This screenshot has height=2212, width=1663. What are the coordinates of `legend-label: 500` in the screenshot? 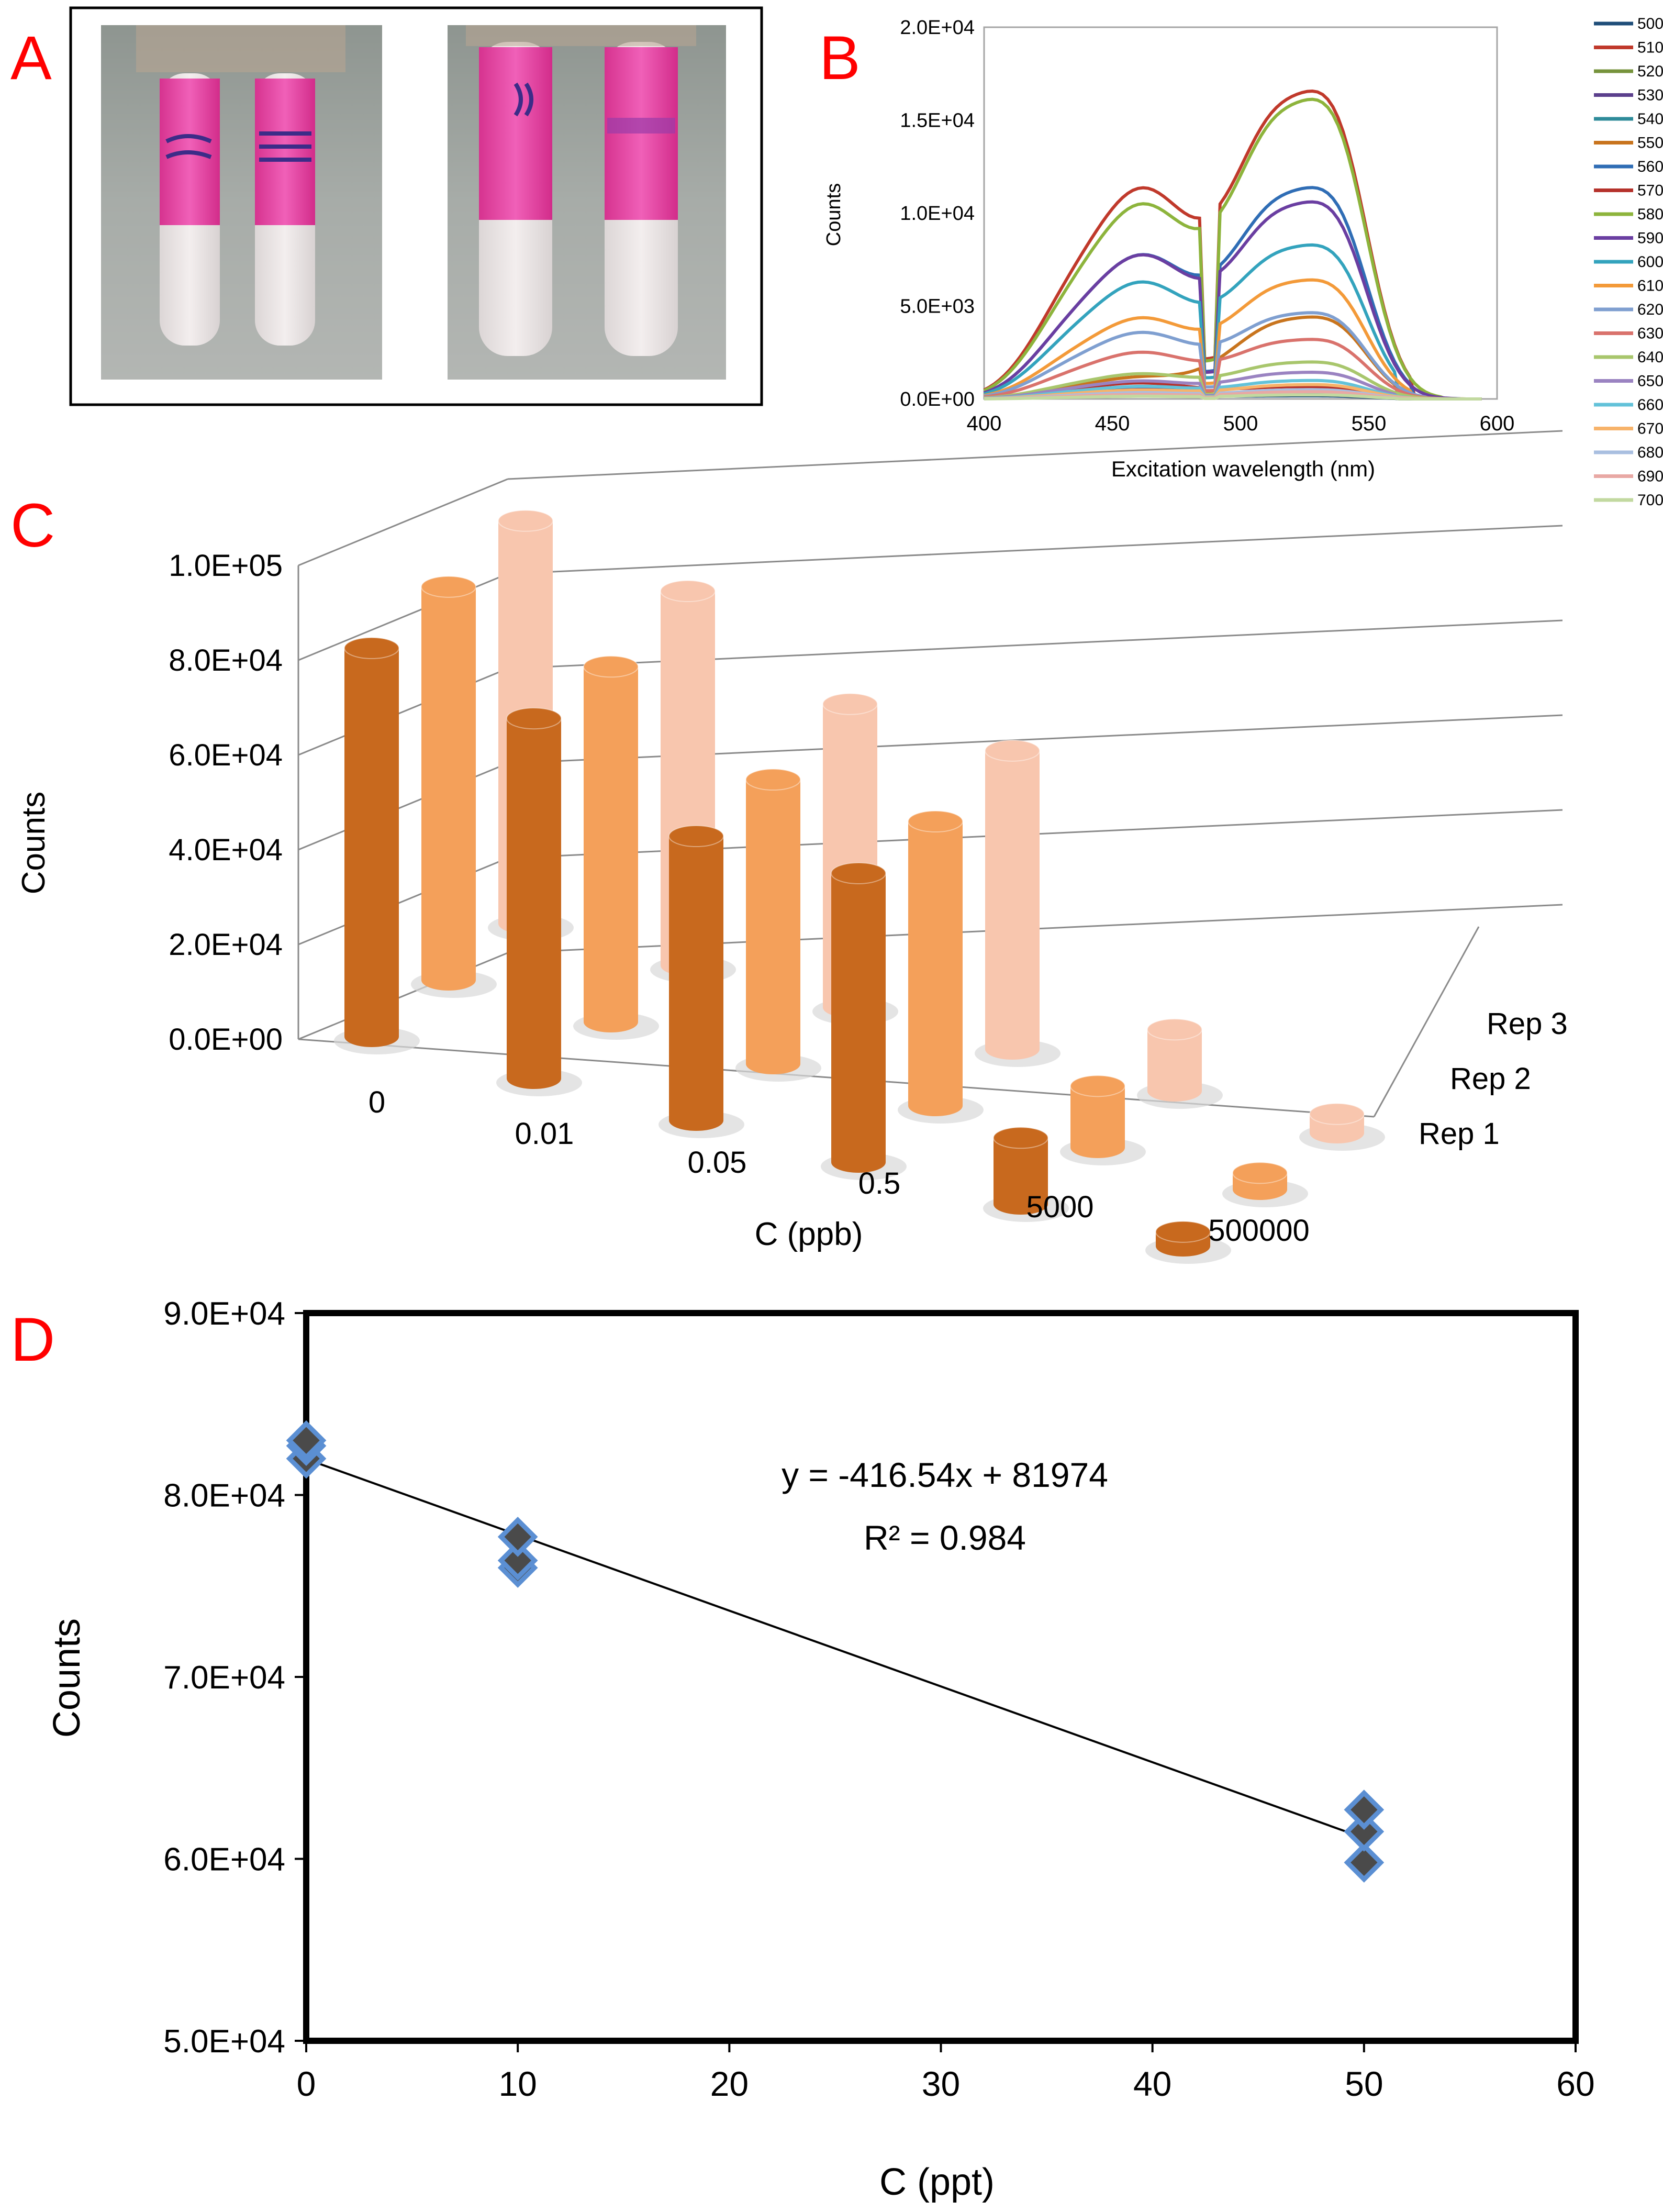 It's located at (1650, 23).